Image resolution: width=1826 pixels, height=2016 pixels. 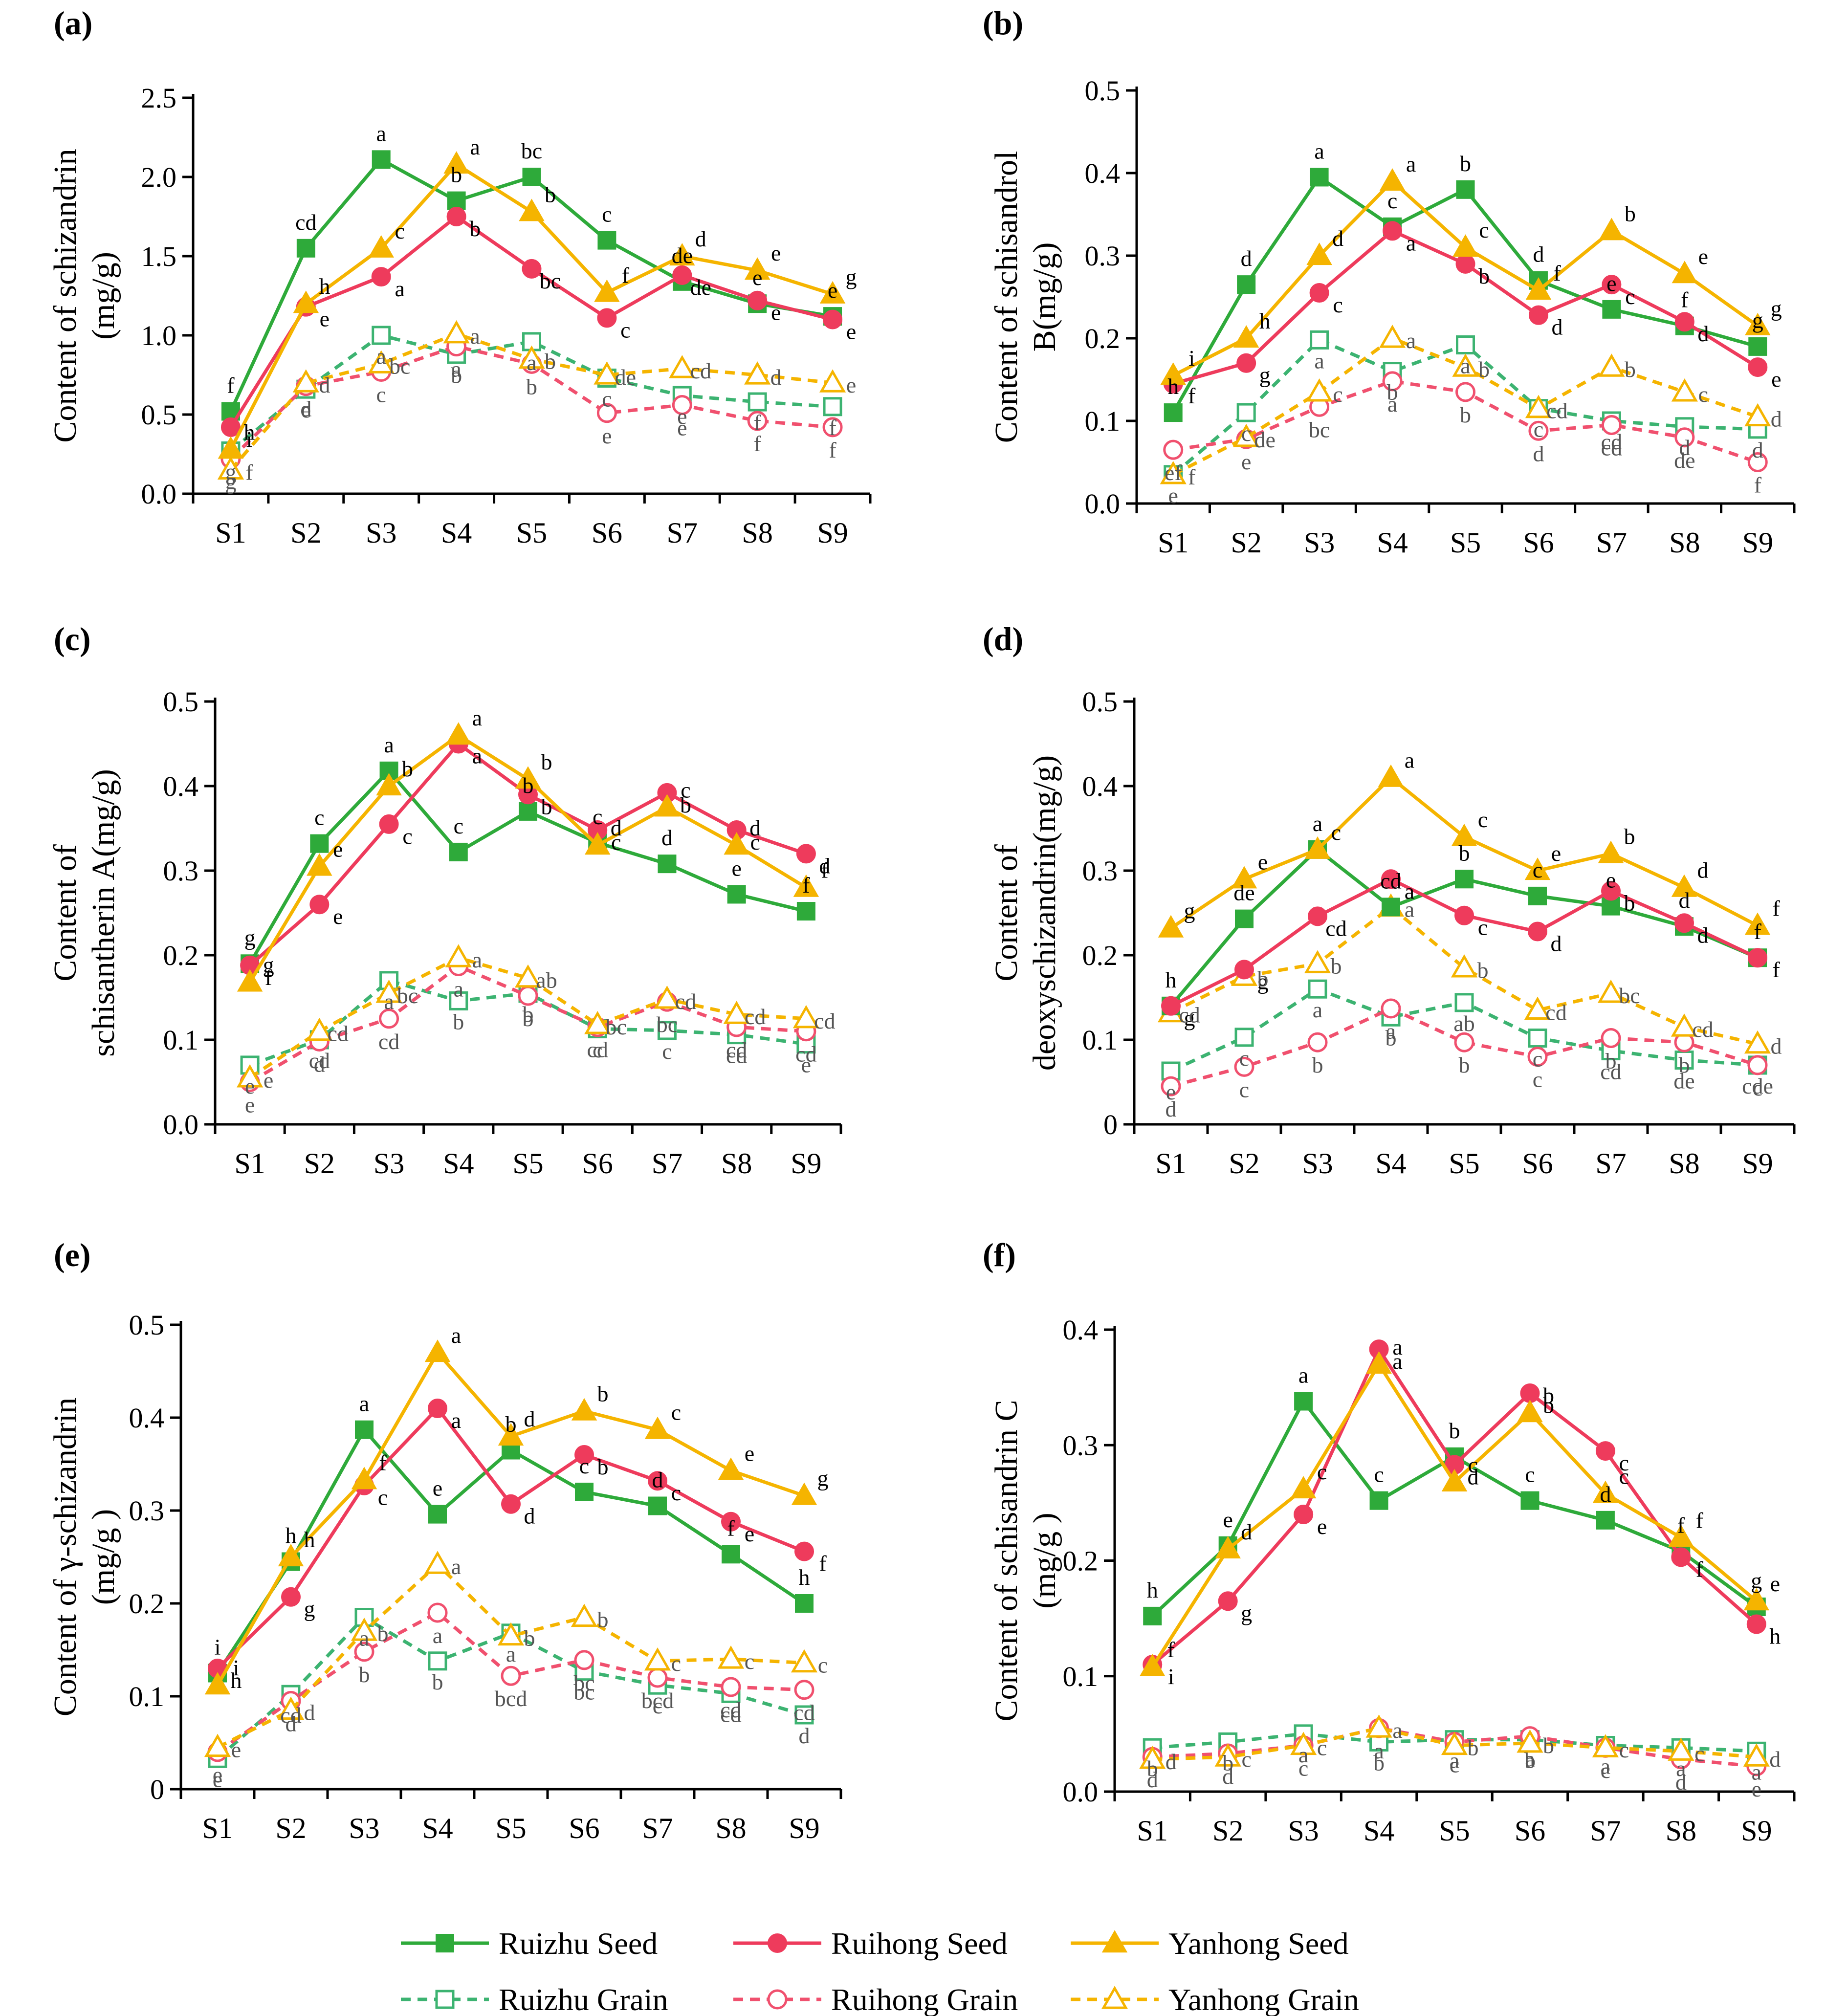 What do you see at coordinates (1684, 460) in the screenshot?
I see `significance-letter: de` at bounding box center [1684, 460].